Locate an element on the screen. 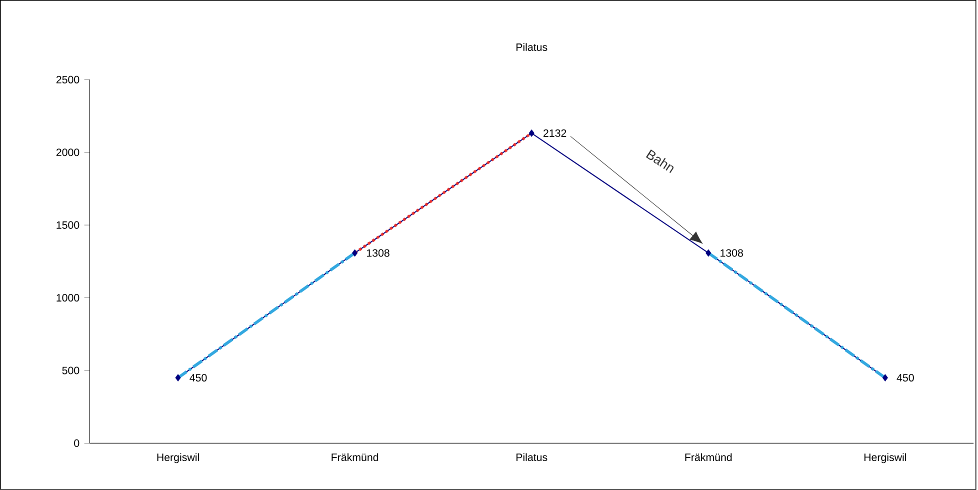  y-tick-label: 1000 is located at coordinates (68, 298).